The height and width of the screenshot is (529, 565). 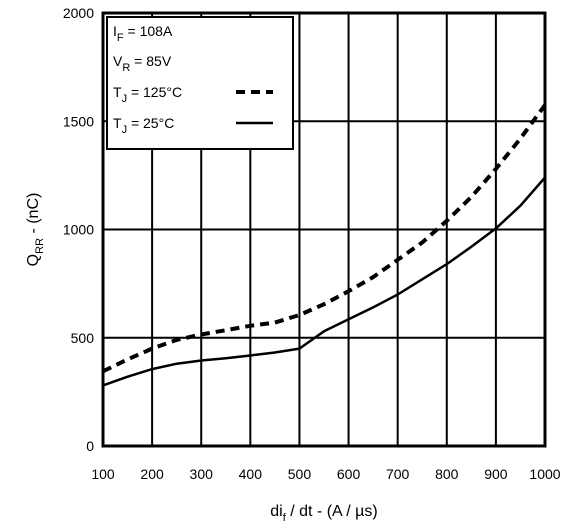 I want to click on y-axis-title-sub: RR, so click(x=40, y=246).